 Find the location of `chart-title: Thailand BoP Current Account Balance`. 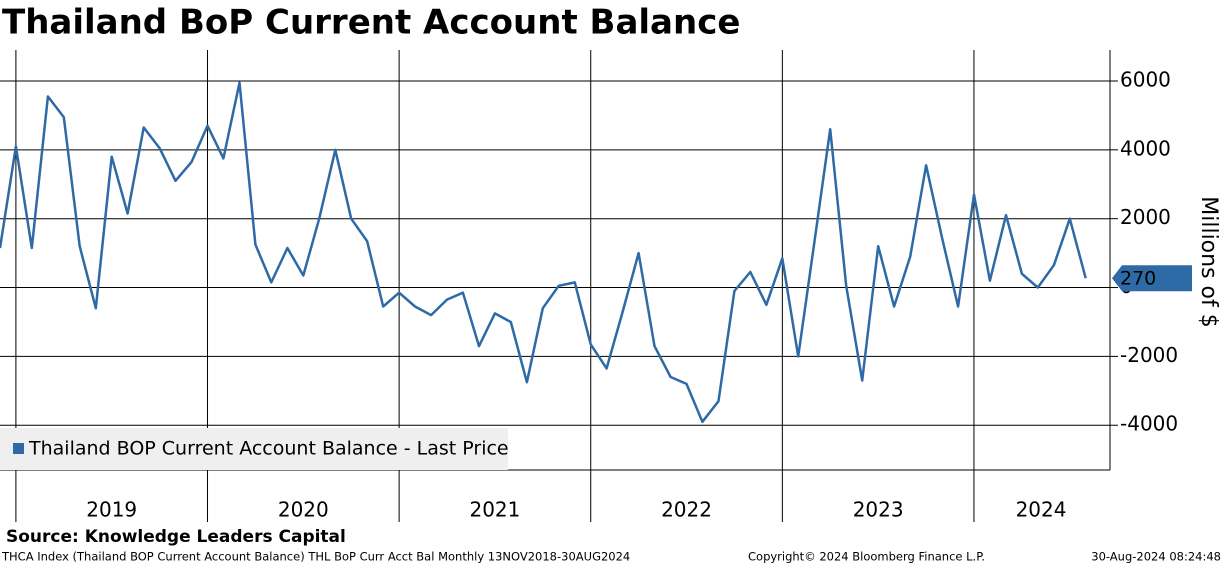

chart-title: Thailand BoP Current Account Balance is located at coordinates (371, 23).